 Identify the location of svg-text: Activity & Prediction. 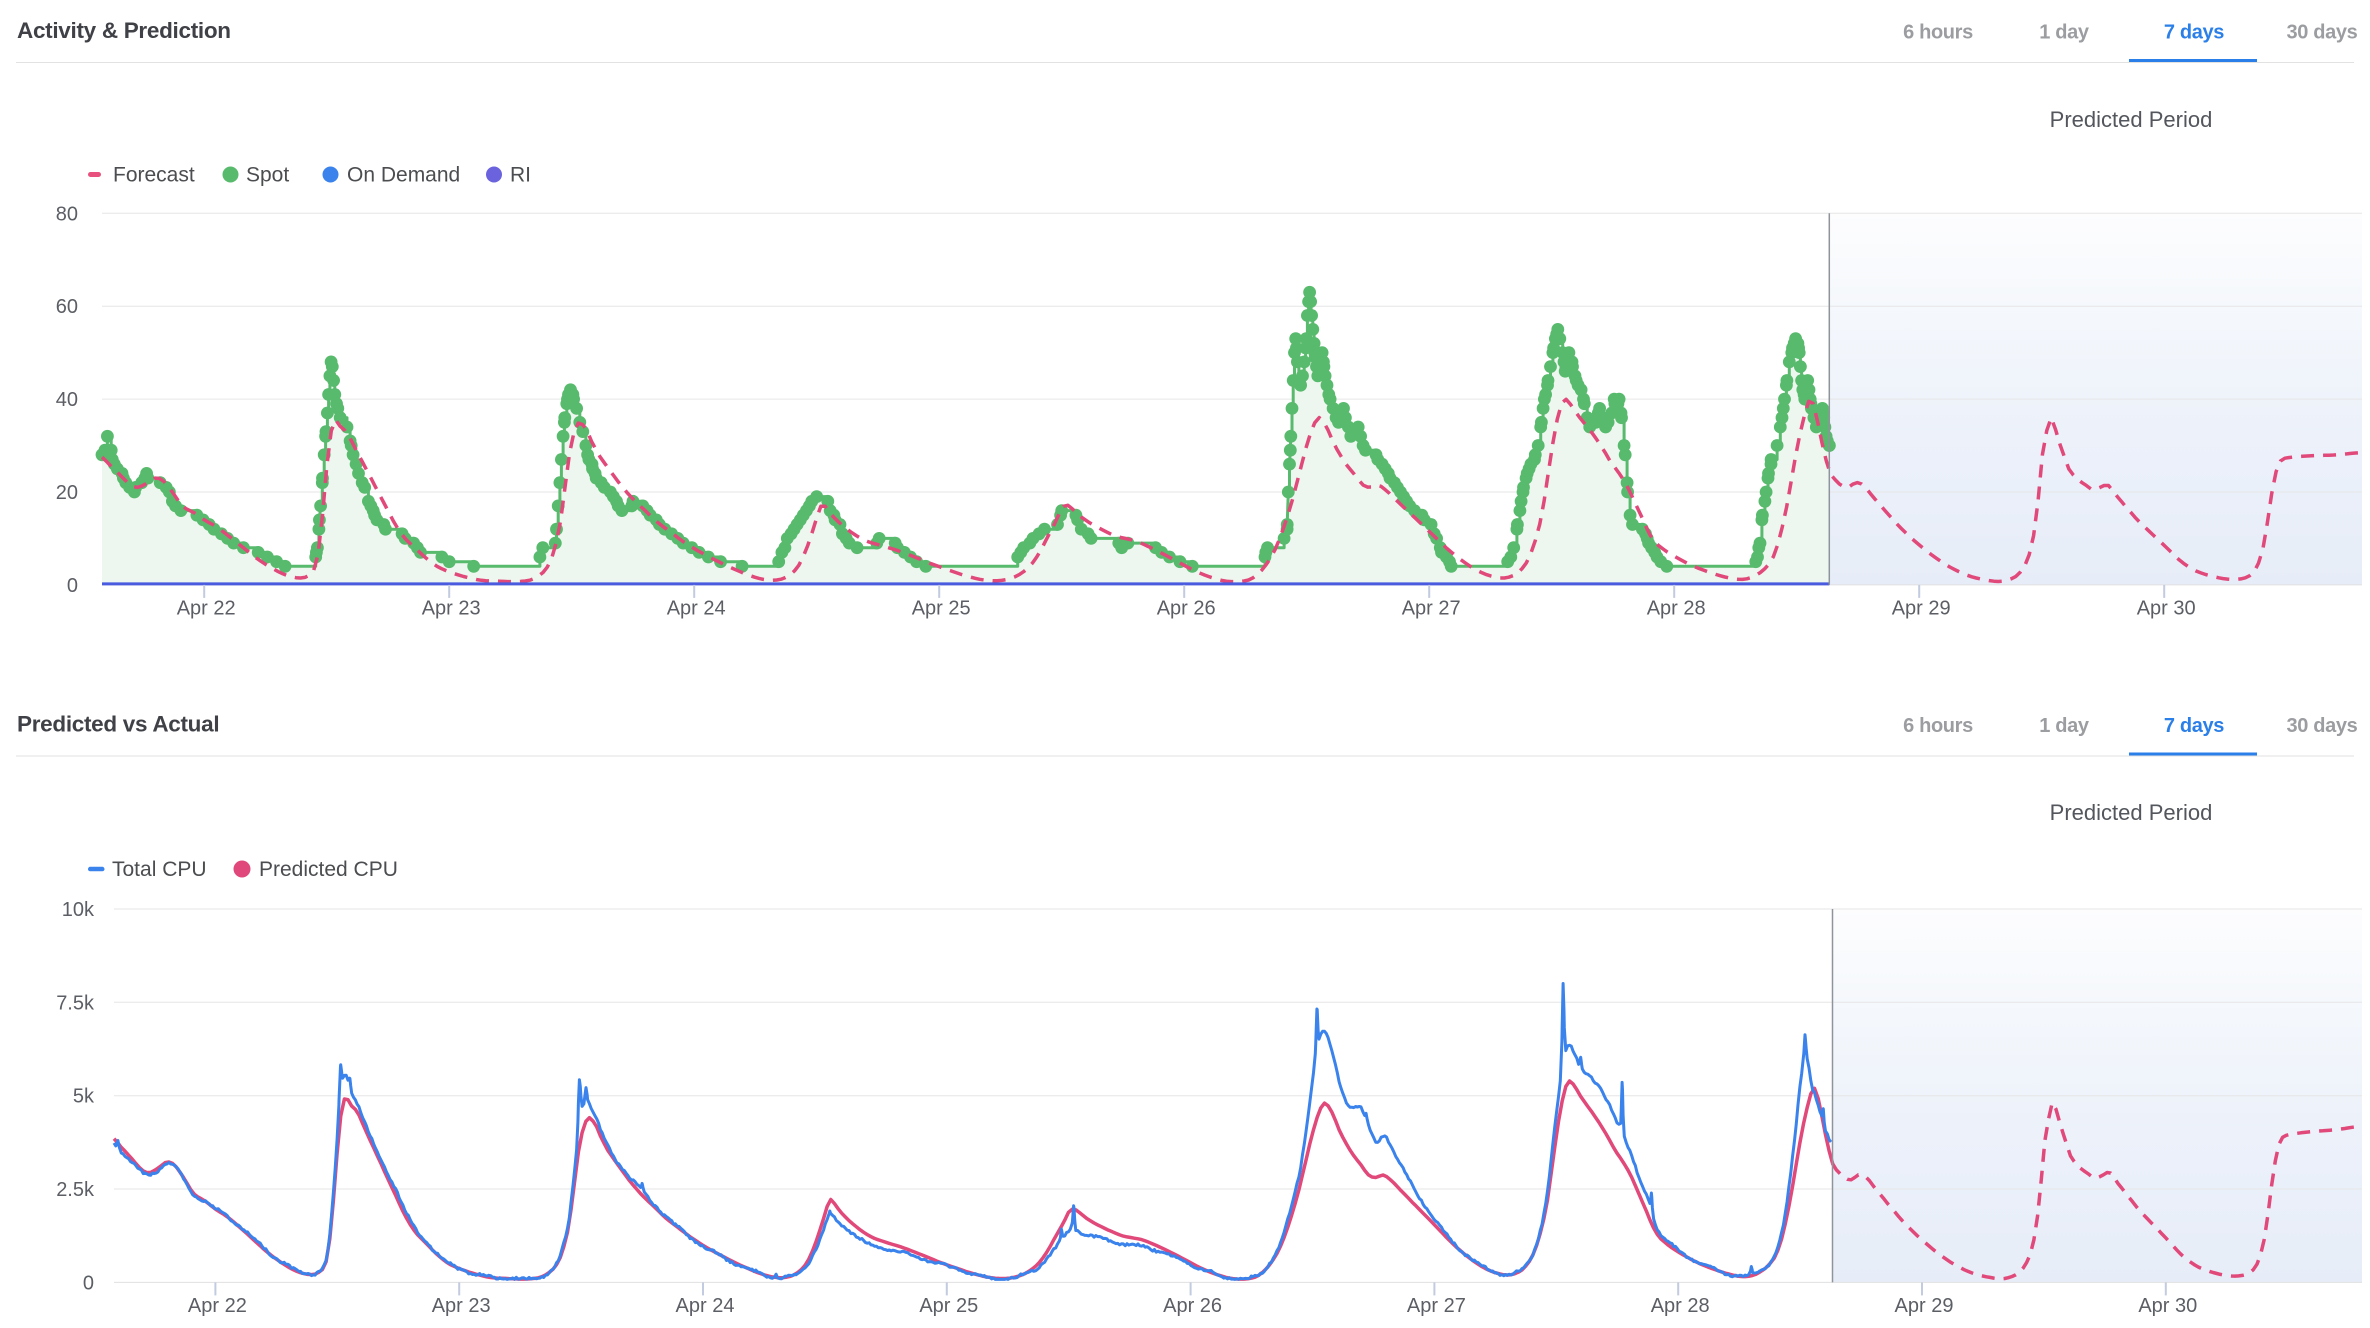
(124, 30).